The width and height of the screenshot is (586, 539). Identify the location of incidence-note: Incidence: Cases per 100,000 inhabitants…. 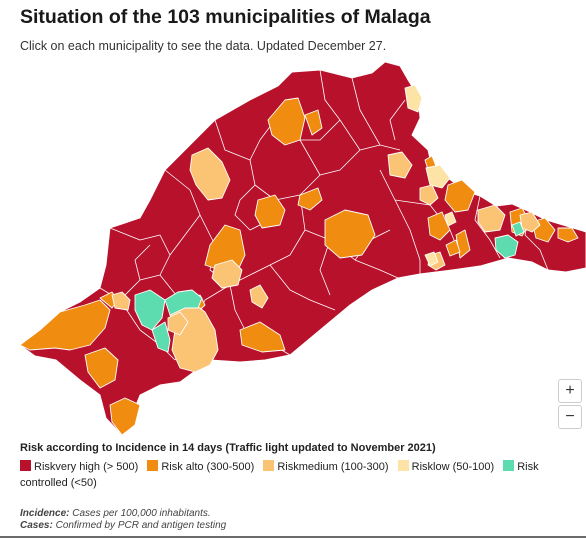
(115, 513).